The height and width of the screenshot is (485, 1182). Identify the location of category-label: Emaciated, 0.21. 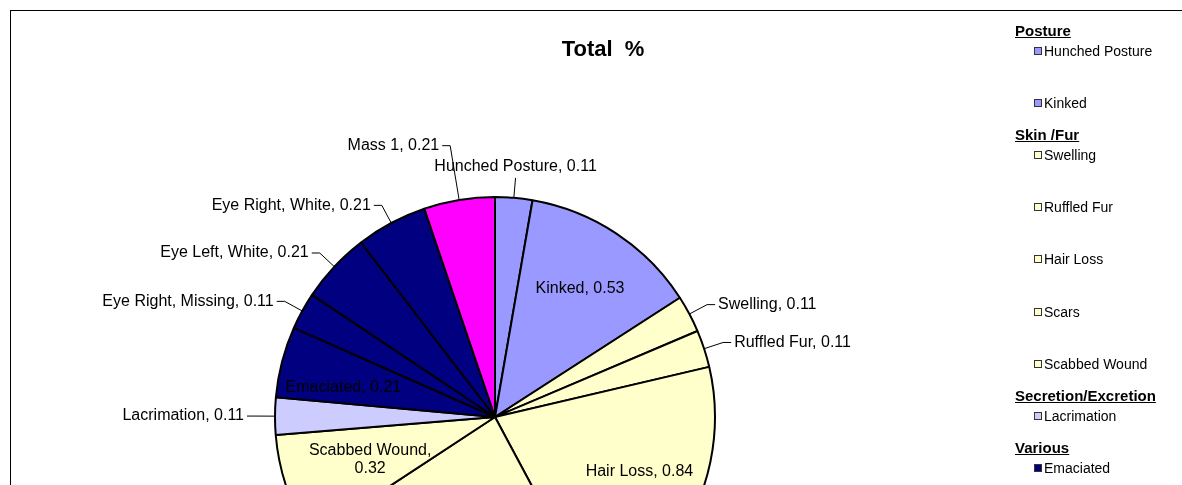
(343, 387).